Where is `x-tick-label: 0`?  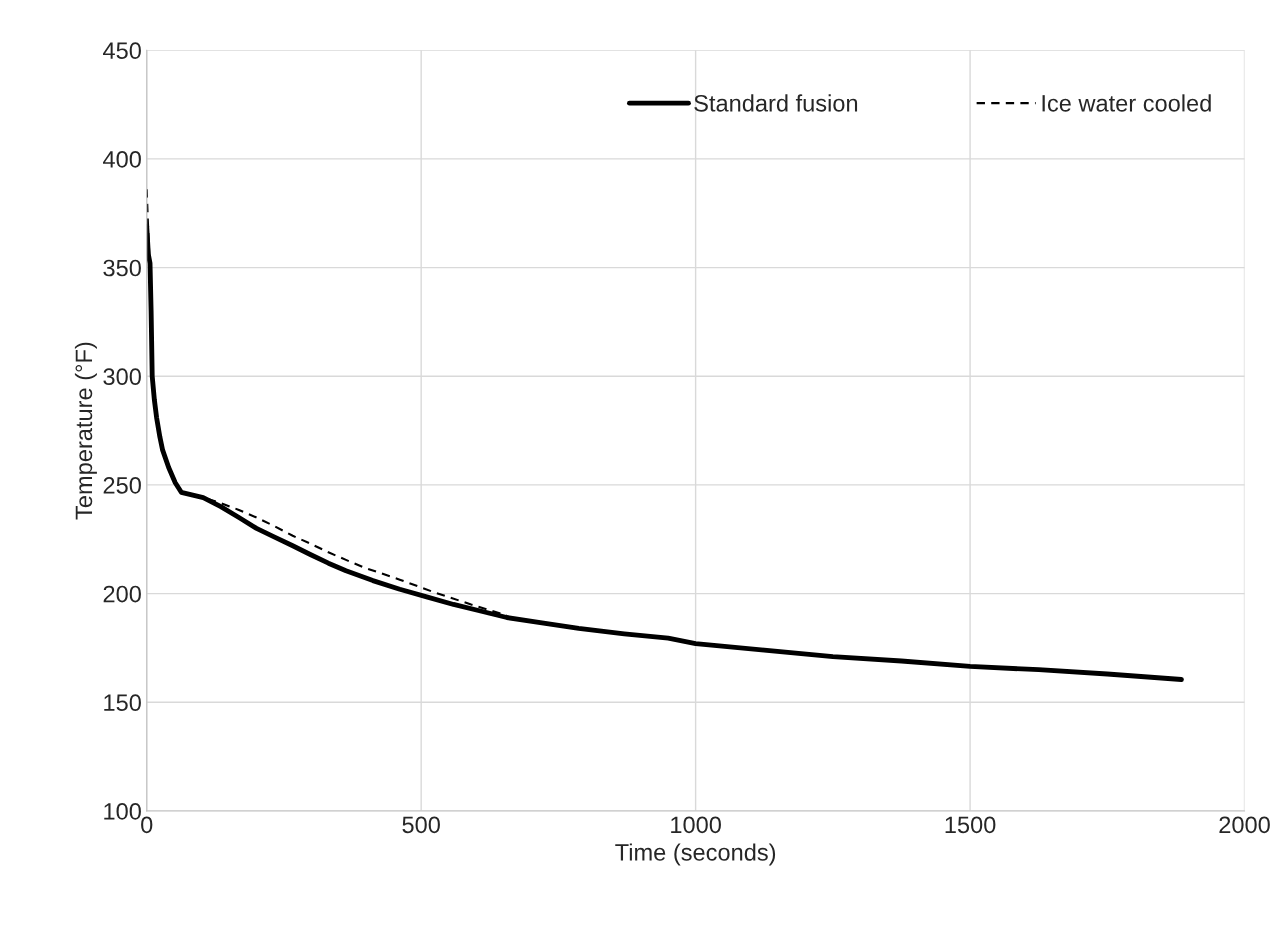
x-tick-label: 0 is located at coordinates (147, 825).